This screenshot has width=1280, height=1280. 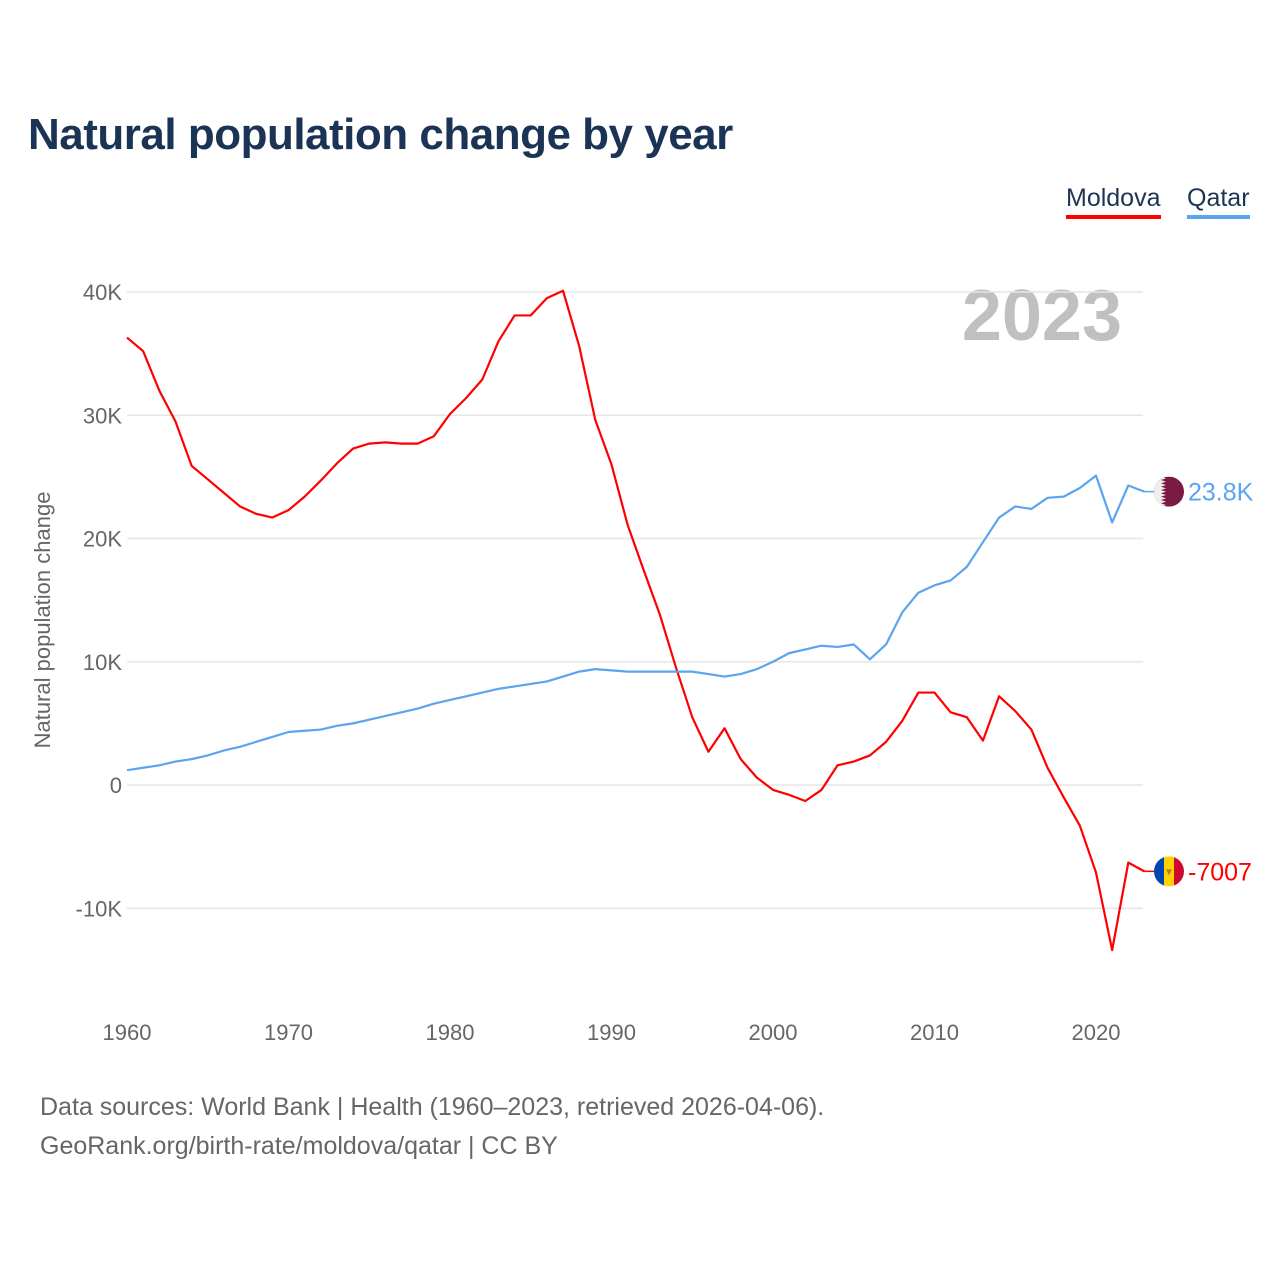 What do you see at coordinates (934, 1032) in the screenshot?
I see `x-tick-label: 2010` at bounding box center [934, 1032].